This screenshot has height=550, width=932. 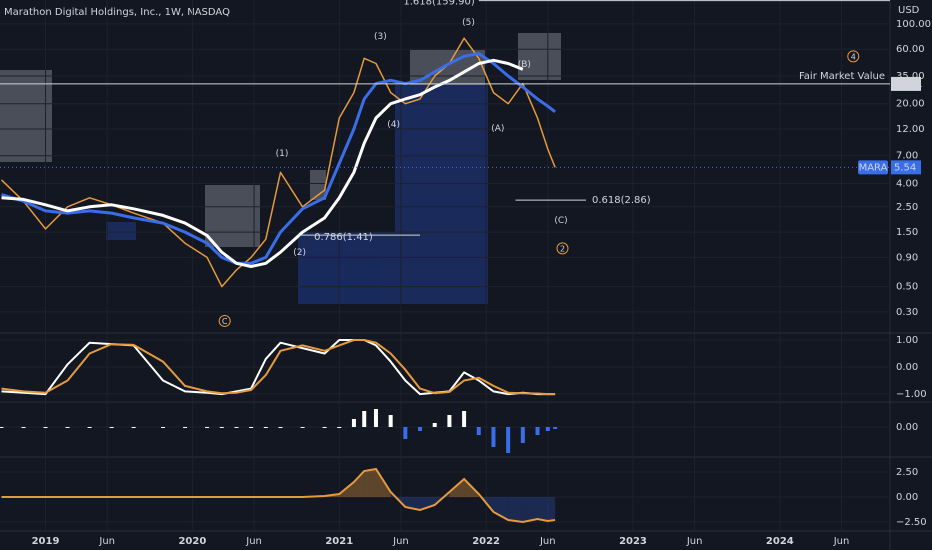 I want to click on y-tick-label: 35.00, so click(x=910, y=76).